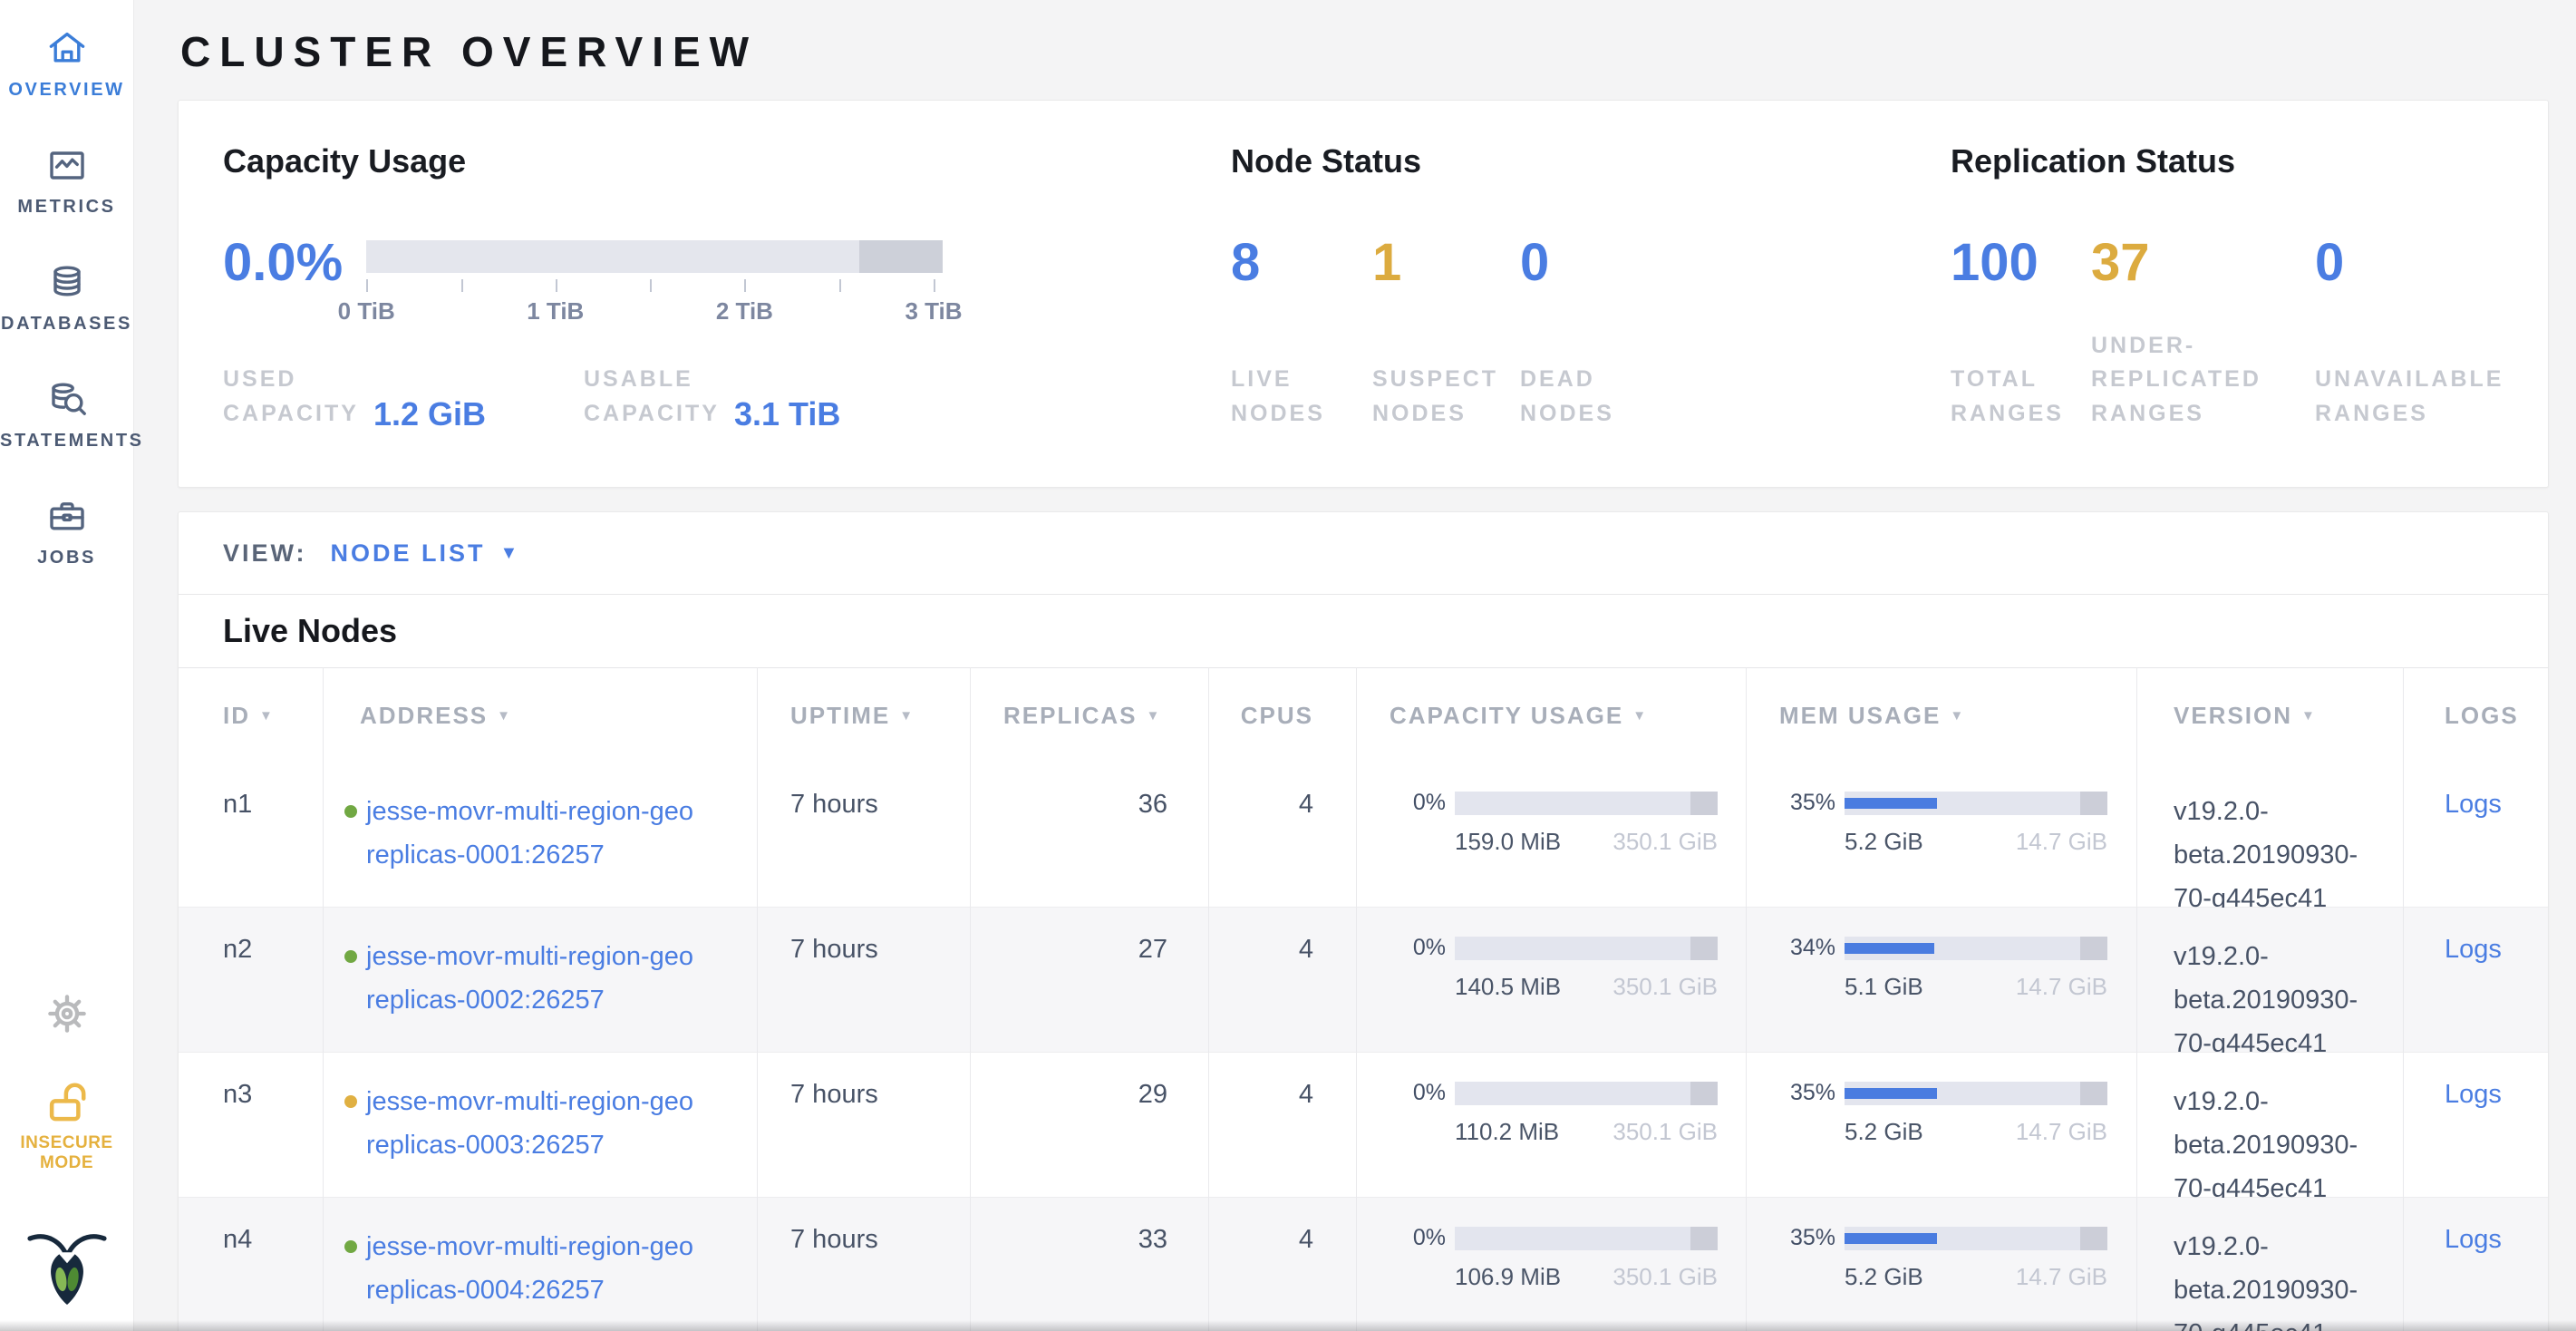 The width and height of the screenshot is (2576, 1331). What do you see at coordinates (67, 283) in the screenshot?
I see `databases-icon` at bounding box center [67, 283].